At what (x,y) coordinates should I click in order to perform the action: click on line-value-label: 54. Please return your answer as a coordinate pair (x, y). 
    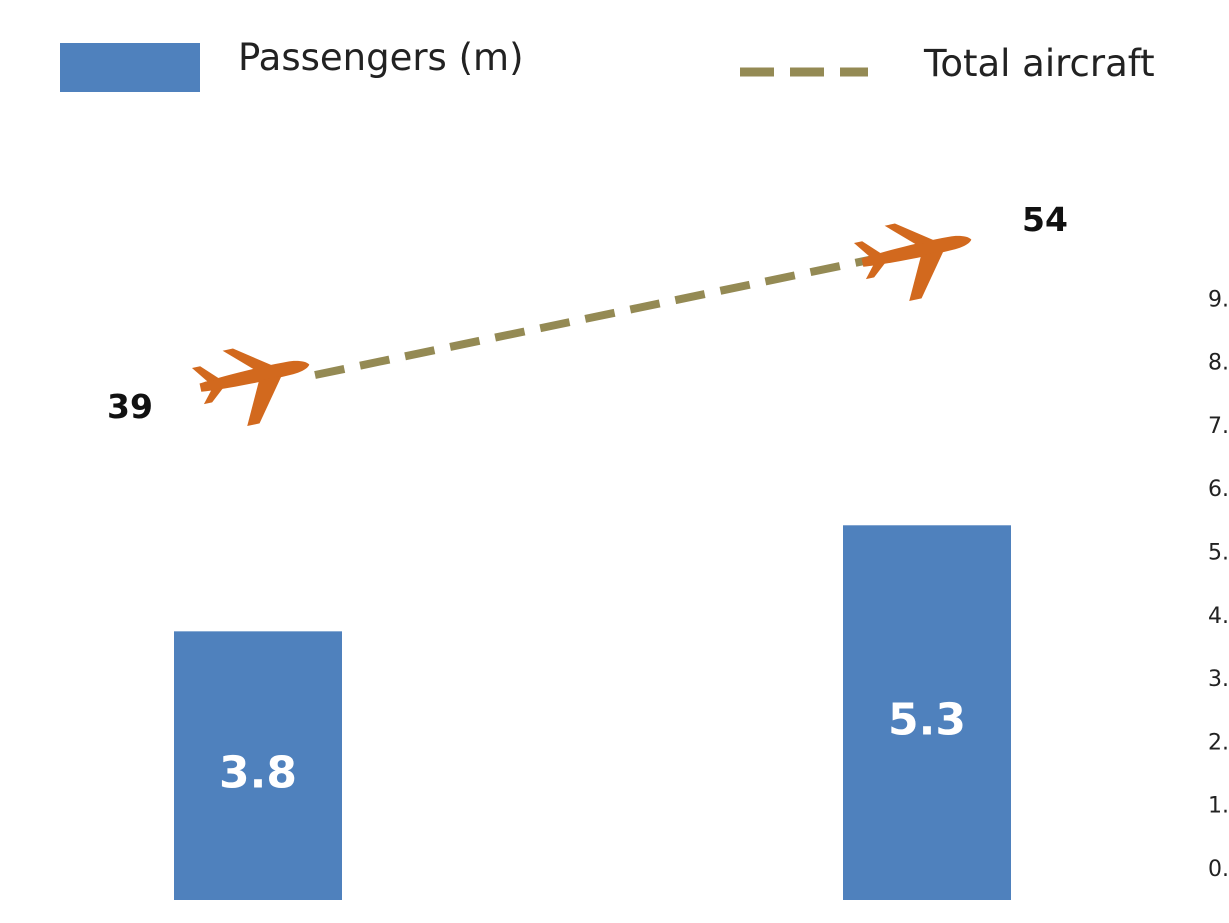
    Looking at the image, I should click on (1045, 219).